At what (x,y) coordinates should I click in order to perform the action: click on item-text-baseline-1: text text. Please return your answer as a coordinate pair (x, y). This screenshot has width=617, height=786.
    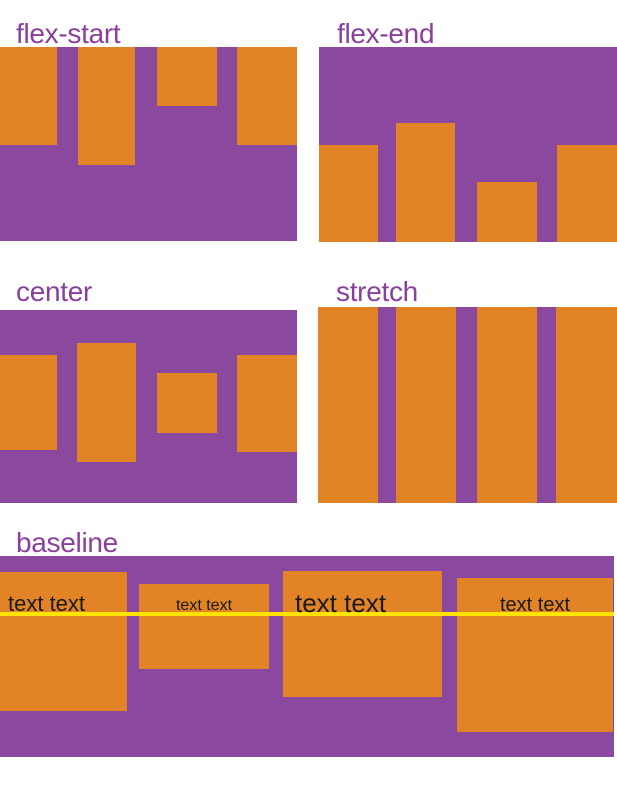
    Looking at the image, I should click on (47, 603).